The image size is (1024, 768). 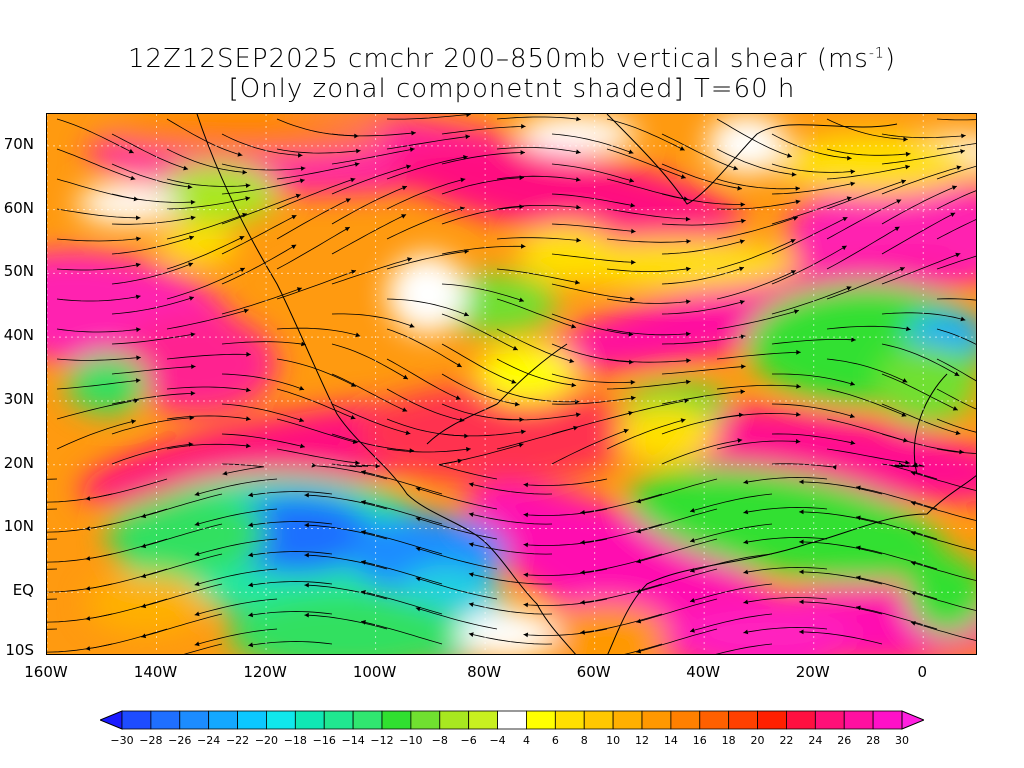 What do you see at coordinates (922, 672) in the screenshot?
I see `lon-label-0: 0` at bounding box center [922, 672].